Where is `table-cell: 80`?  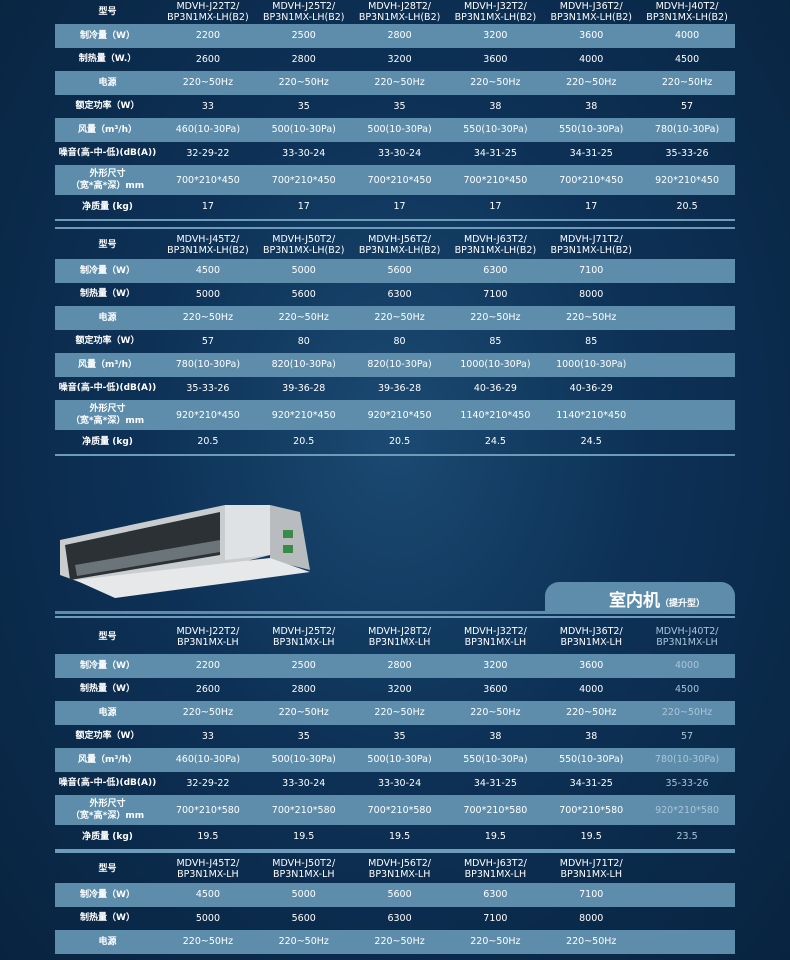
table-cell: 80 is located at coordinates (303, 341).